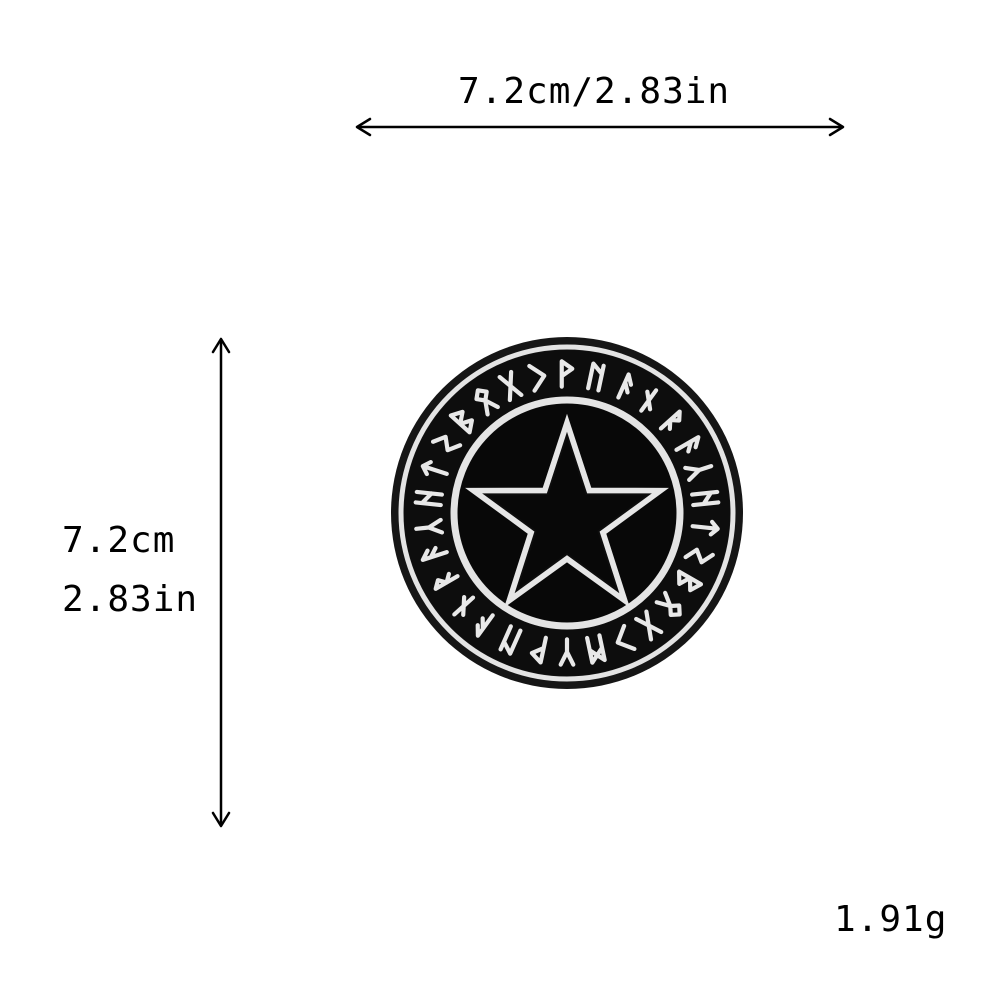 The width and height of the screenshot is (1000, 1000). Describe the element at coordinates (891, 919) in the screenshot. I see `weight-label: 1.91g` at that location.